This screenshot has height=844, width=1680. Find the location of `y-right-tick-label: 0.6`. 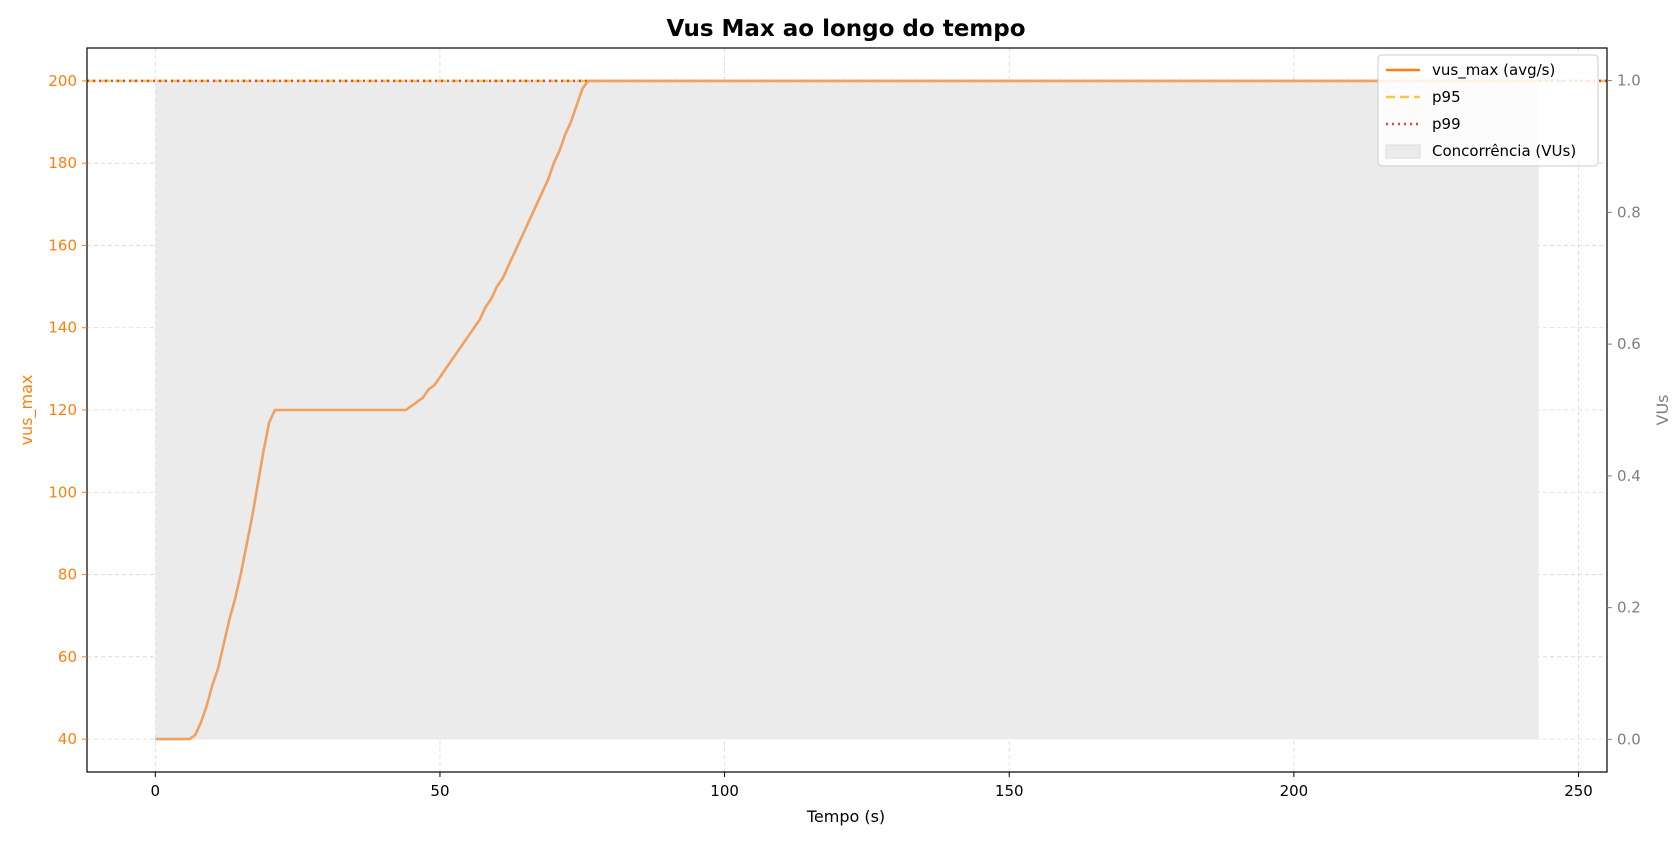

y-right-tick-label: 0.6 is located at coordinates (1629, 344).